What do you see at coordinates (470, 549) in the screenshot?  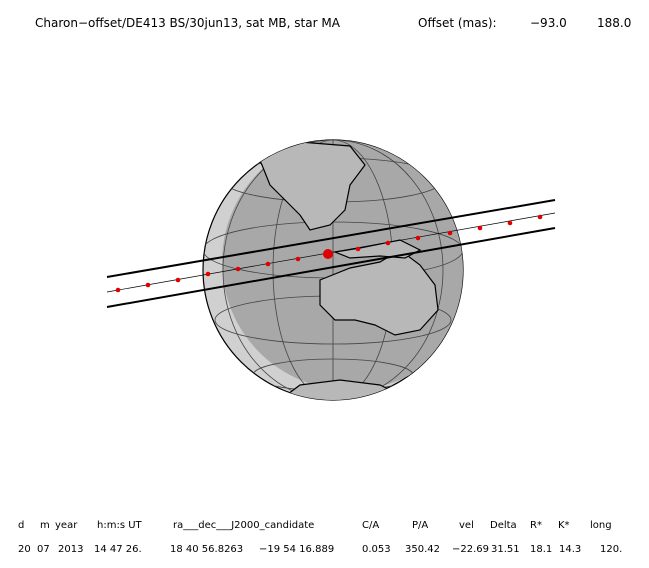 I see `table-cell: −22.69` at bounding box center [470, 549].